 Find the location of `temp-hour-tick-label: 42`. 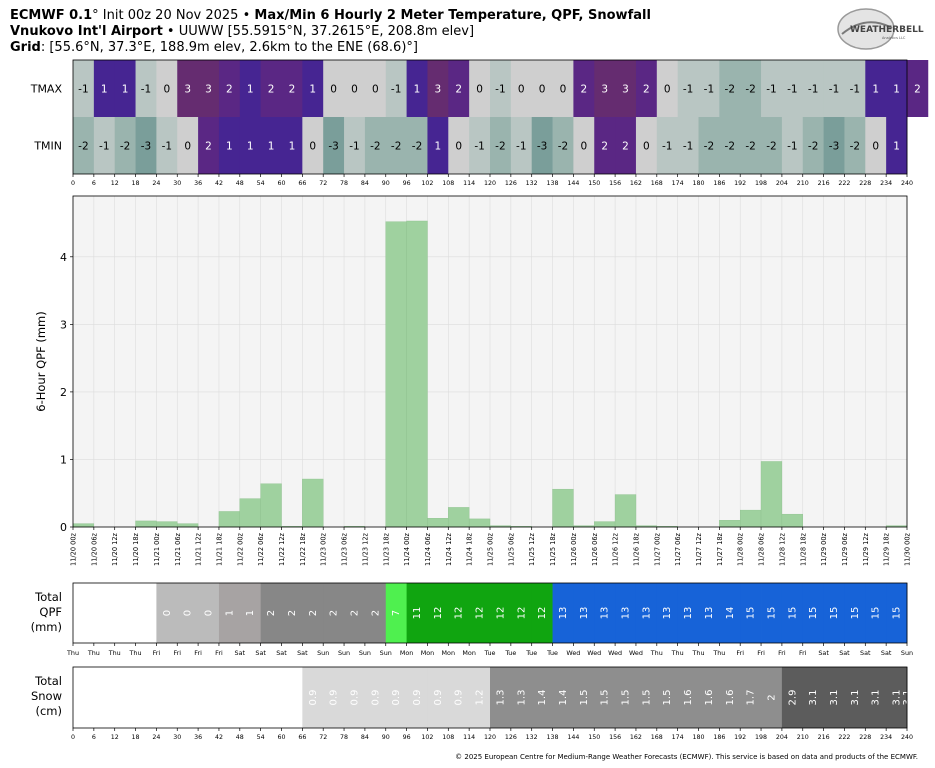

temp-hour-tick-label: 42 is located at coordinates (219, 183).